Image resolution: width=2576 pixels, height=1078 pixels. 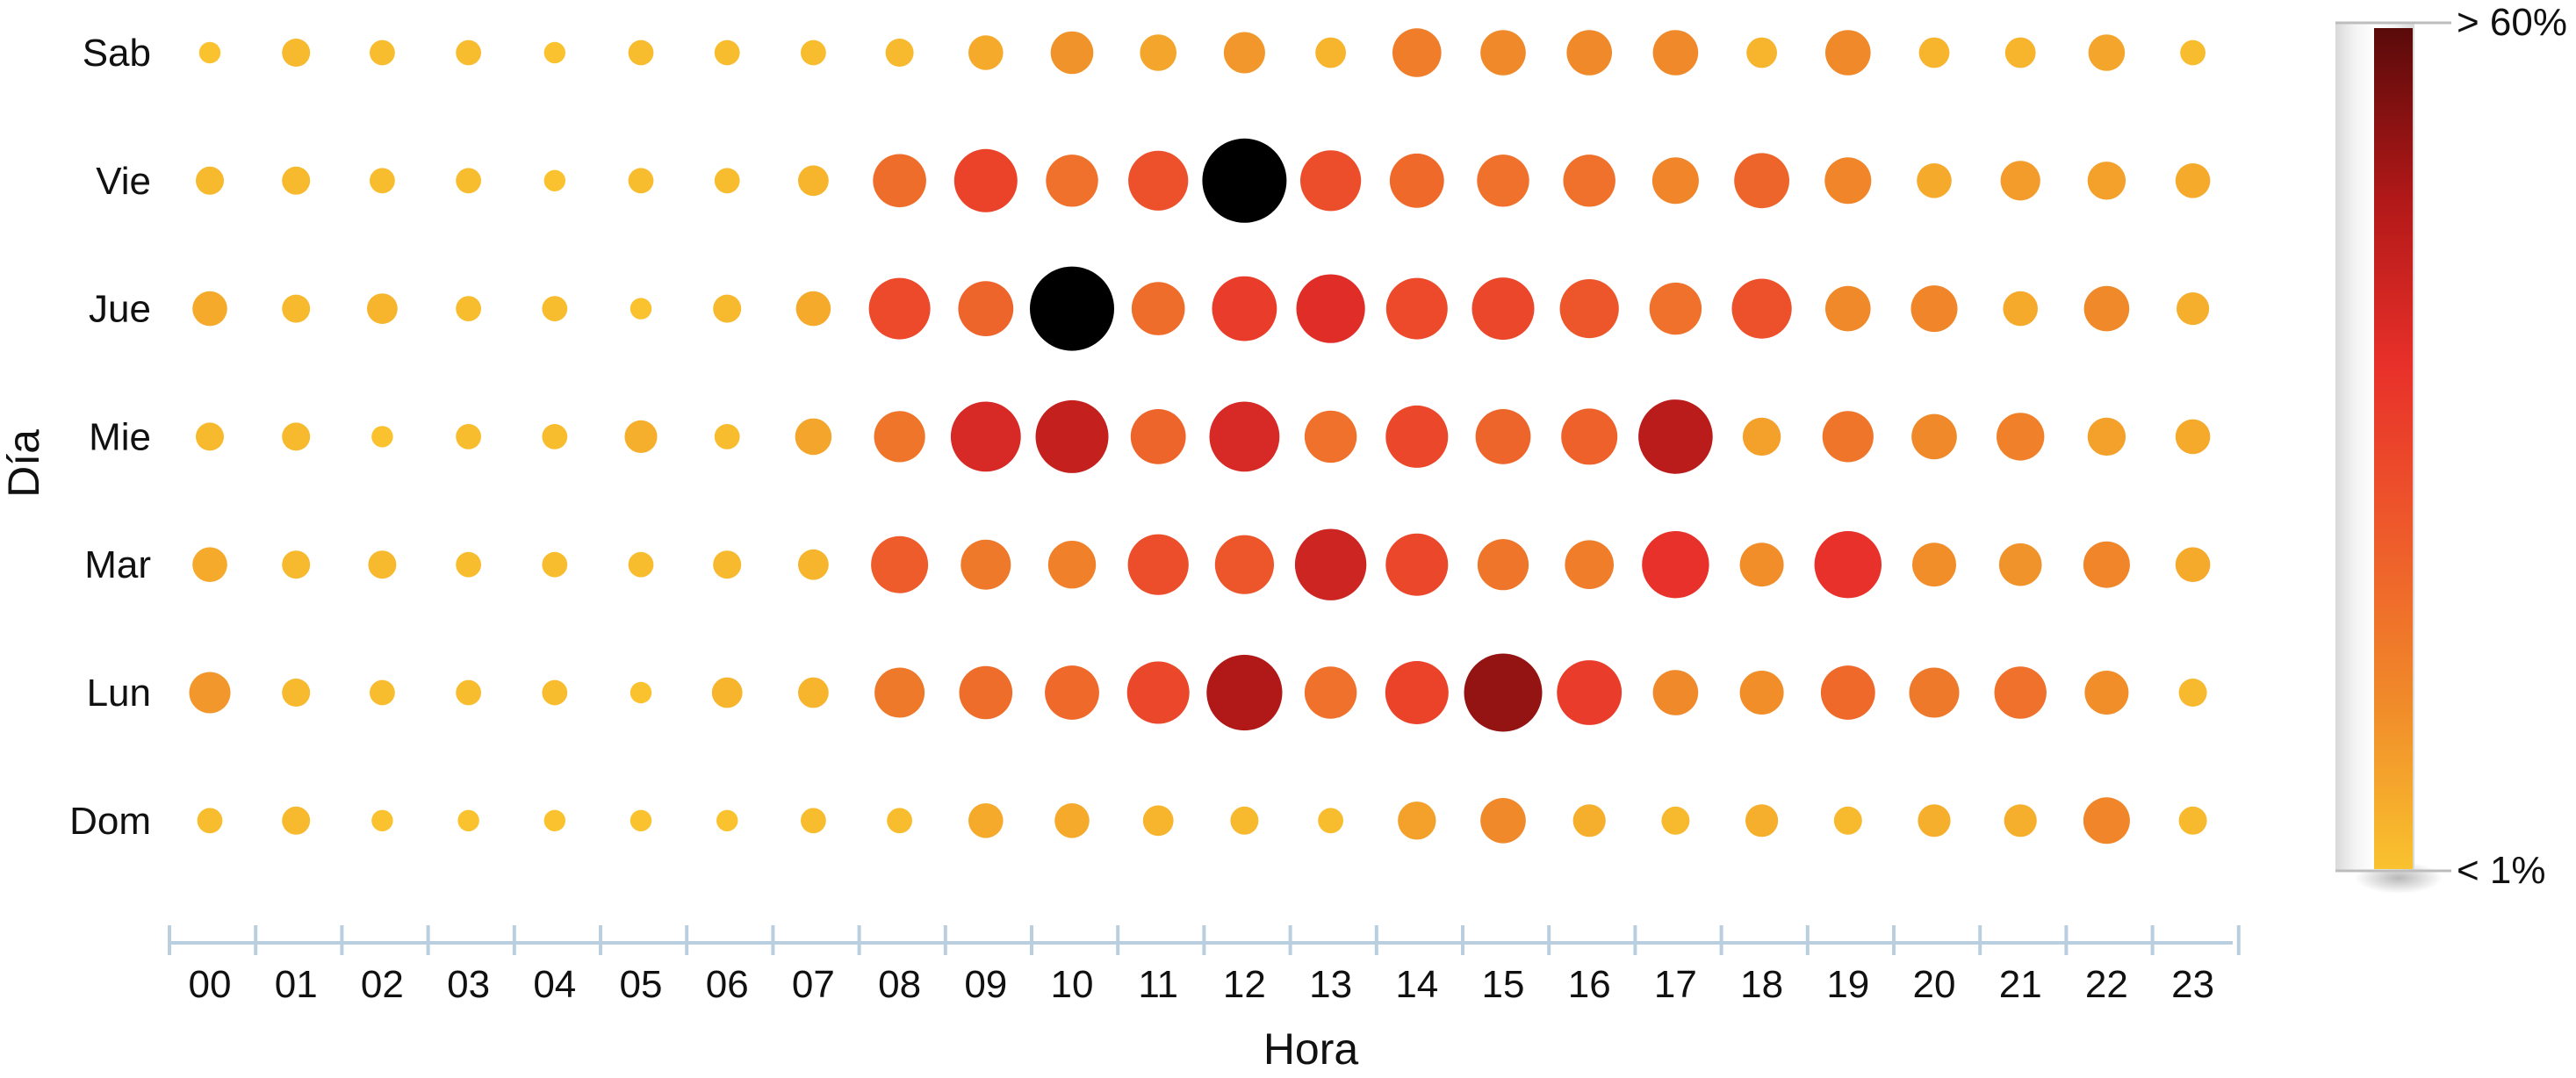 What do you see at coordinates (2512, 22) in the screenshot?
I see `legend-max-label: > 60%` at bounding box center [2512, 22].